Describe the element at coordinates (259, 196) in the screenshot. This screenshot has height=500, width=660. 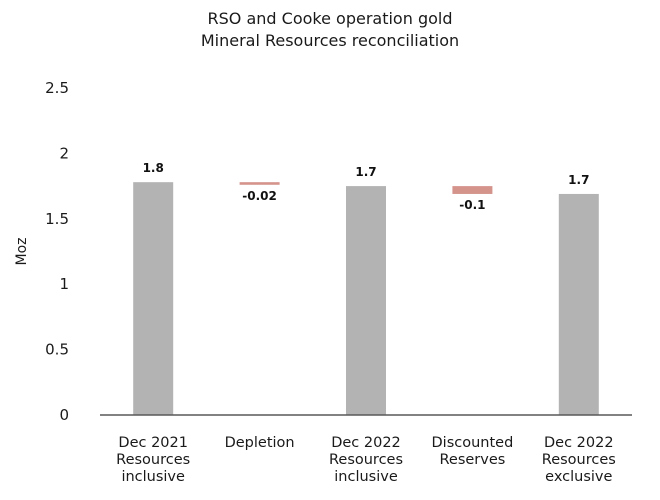
I see `bar-value-label: -0.02` at that location.